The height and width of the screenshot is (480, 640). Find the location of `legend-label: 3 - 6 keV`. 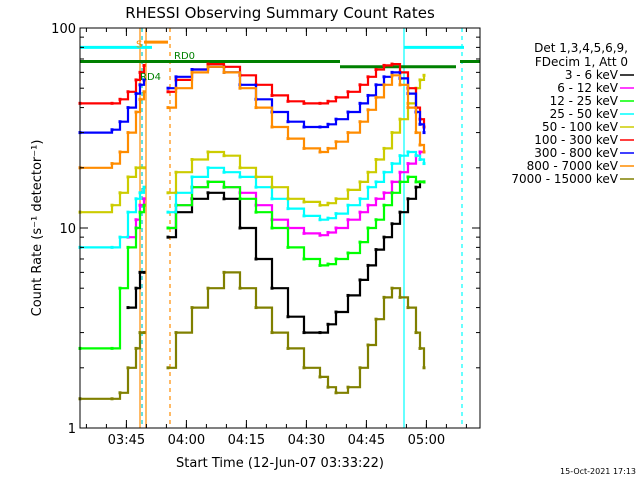

legend-label: 3 - 6 keV is located at coordinates (592, 75).